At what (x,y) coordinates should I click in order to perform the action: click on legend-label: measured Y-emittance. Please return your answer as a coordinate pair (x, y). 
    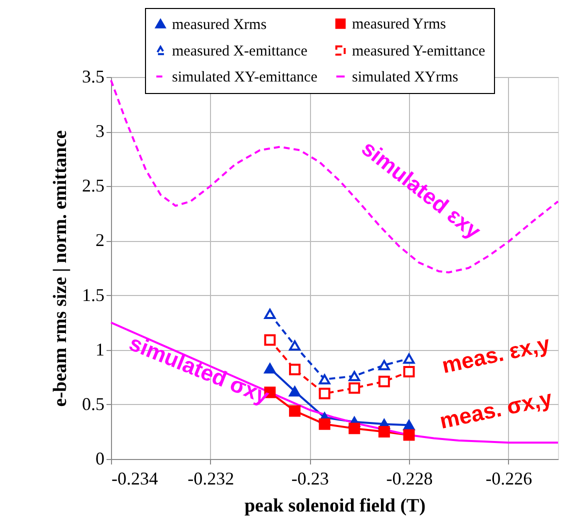
    Looking at the image, I should click on (419, 52).